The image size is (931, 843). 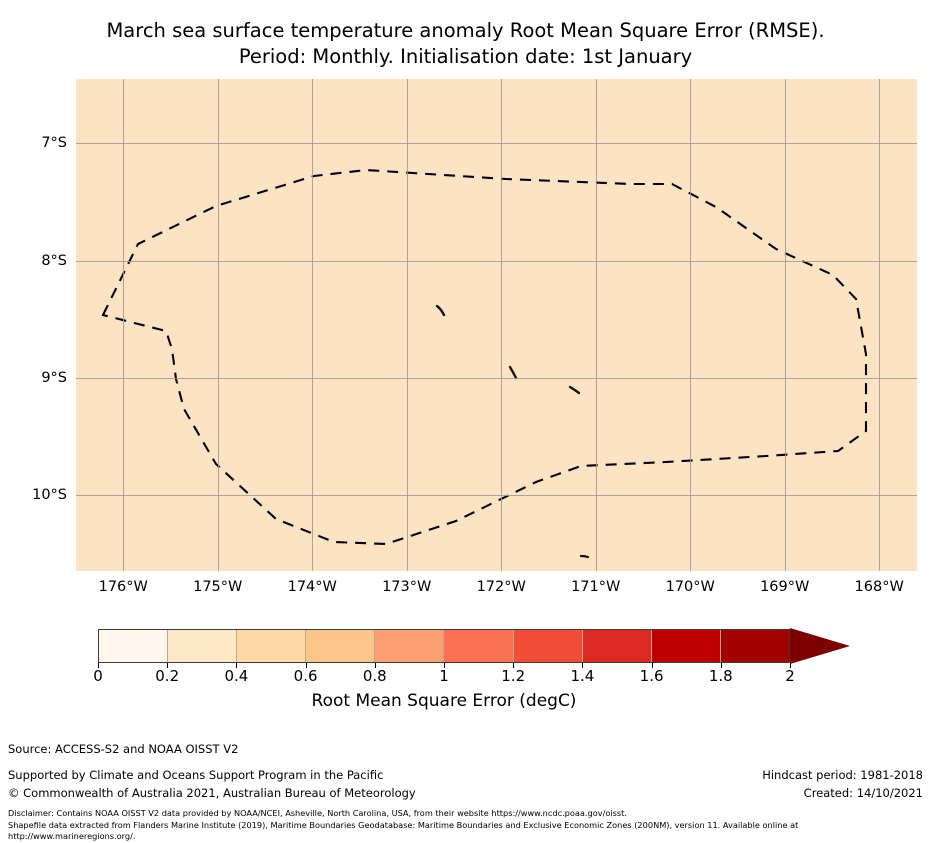 I want to click on colorbar-bands, so click(x=444, y=646).